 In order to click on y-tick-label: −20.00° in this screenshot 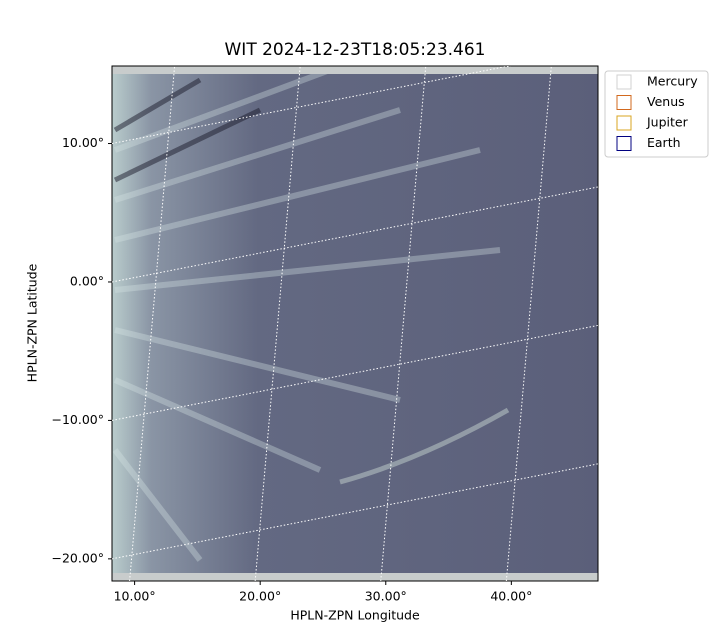, I will do `click(77, 557)`.